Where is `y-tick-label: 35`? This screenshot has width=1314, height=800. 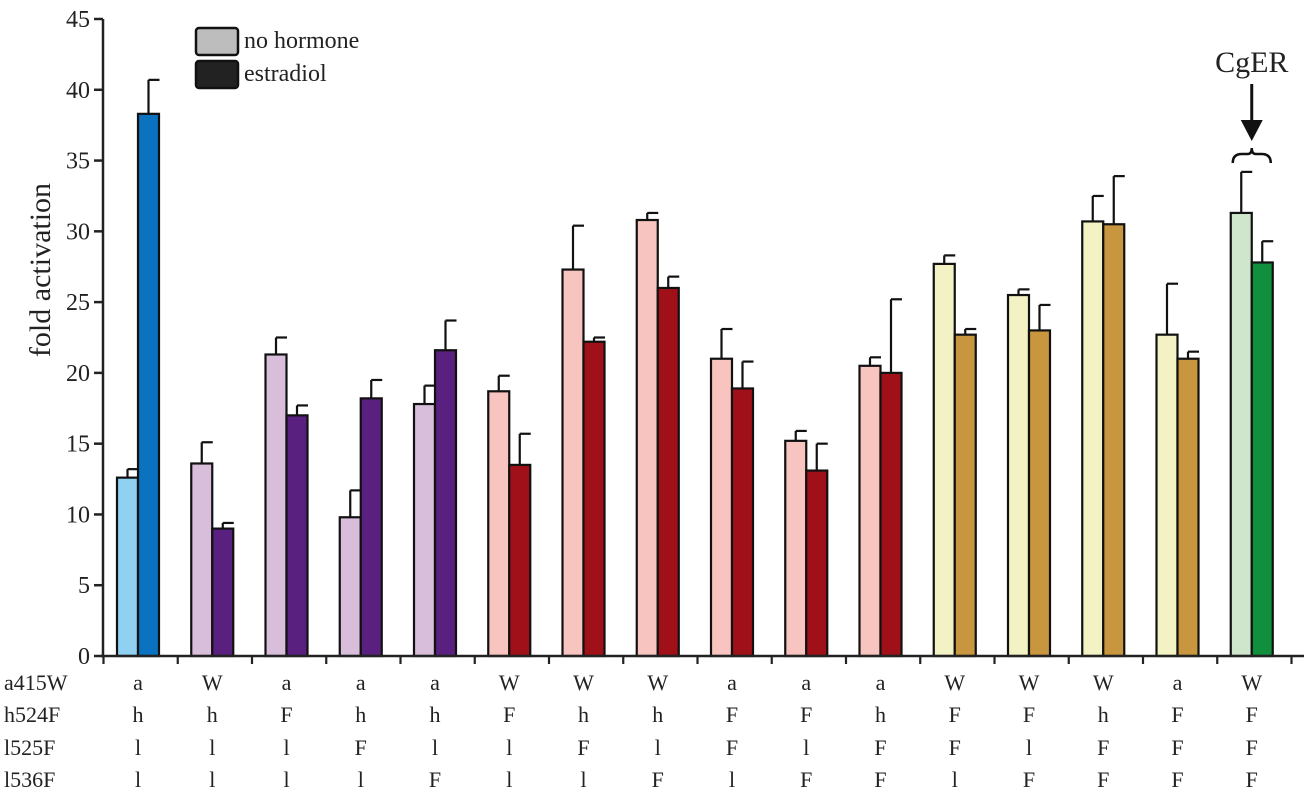 y-tick-label: 35 is located at coordinates (78, 162).